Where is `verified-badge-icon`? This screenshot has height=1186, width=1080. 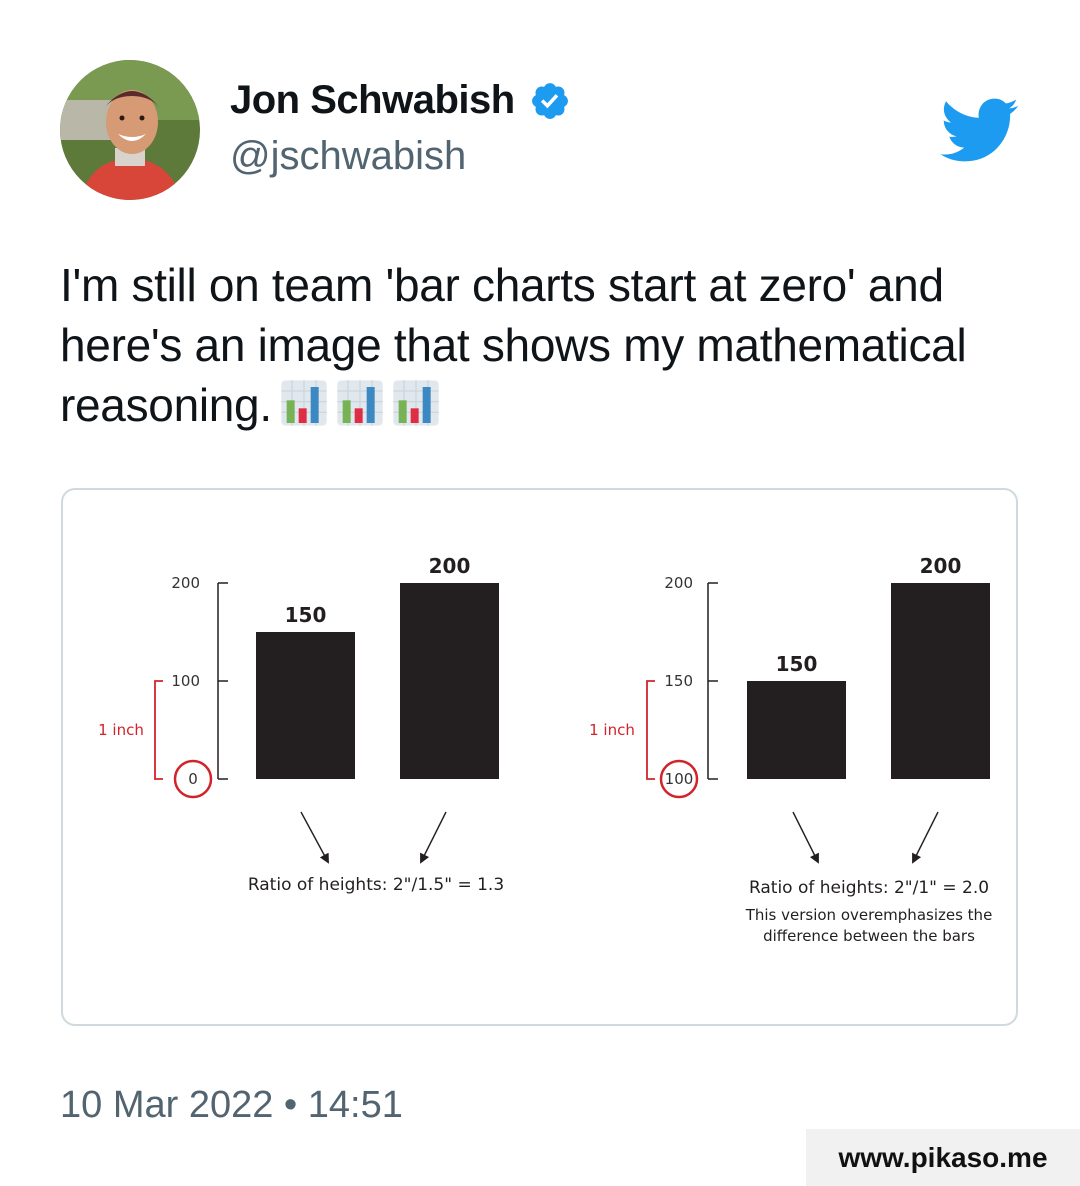 verified-badge-icon is located at coordinates (550, 101).